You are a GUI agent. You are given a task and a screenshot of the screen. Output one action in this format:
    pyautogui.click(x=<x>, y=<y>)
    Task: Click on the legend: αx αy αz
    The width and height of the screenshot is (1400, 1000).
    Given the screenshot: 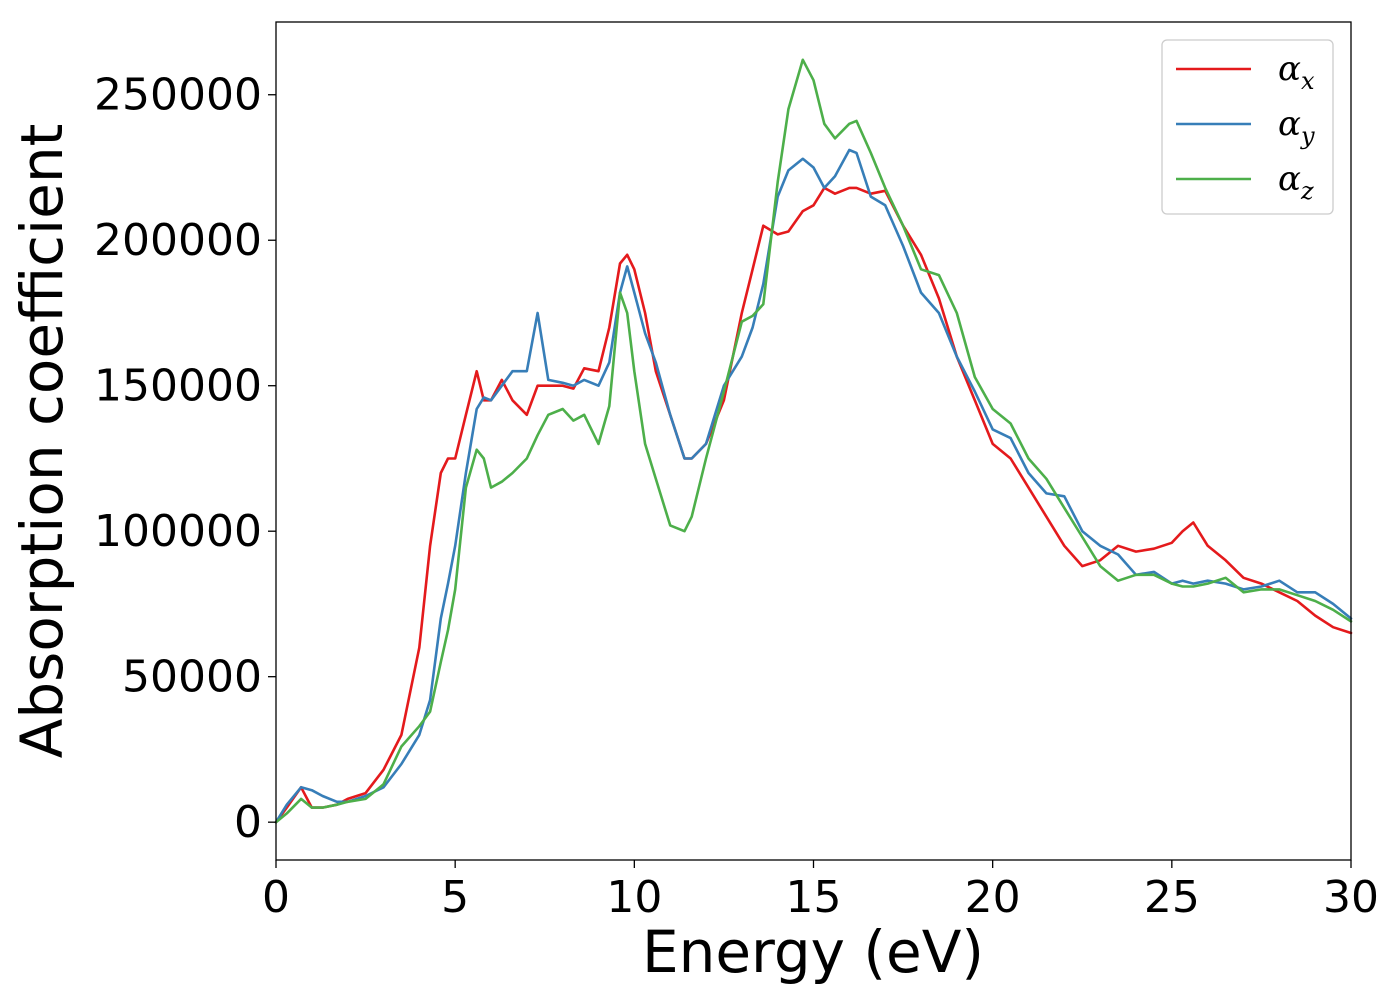 What is the action you would take?
    pyautogui.click(x=1247, y=127)
    